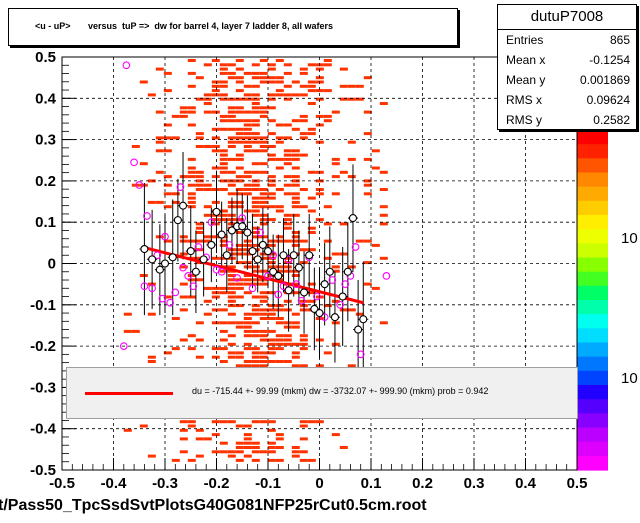  What do you see at coordinates (45, 57) in the screenshot?
I see `y-tick-label: 0.5` at bounding box center [45, 57].